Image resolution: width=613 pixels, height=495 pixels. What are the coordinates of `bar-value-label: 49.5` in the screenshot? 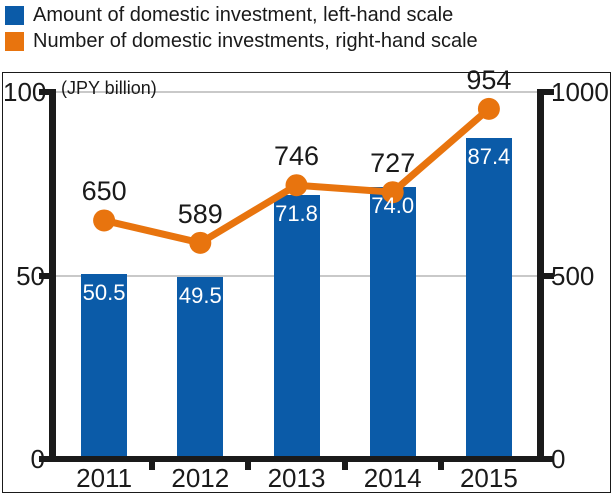 It's located at (200, 296).